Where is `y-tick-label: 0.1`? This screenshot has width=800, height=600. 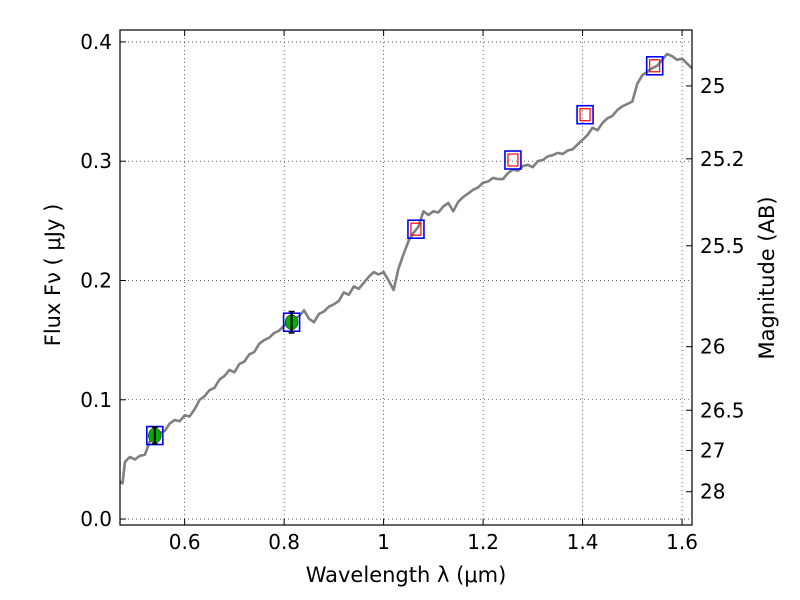
y-tick-label: 0.1 is located at coordinates (96, 400).